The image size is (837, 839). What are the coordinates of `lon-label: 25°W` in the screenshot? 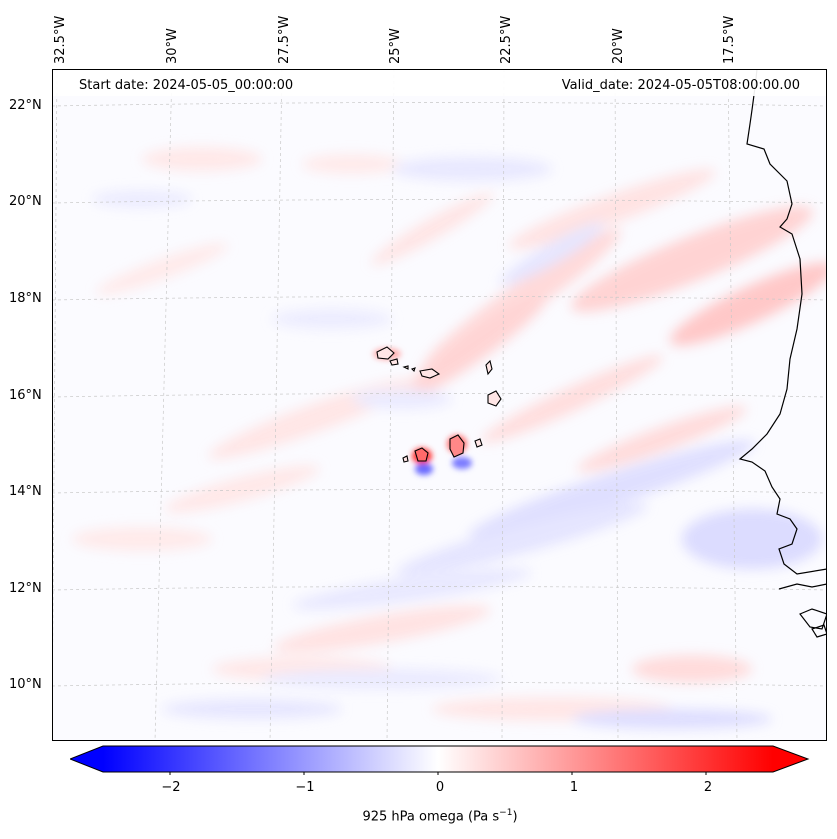 It's located at (395, 46).